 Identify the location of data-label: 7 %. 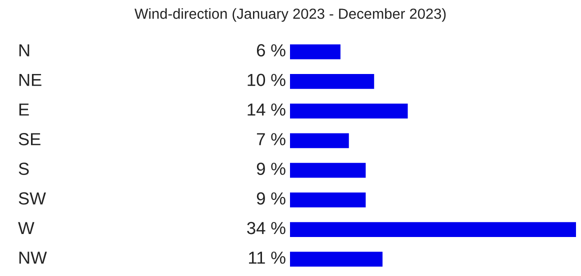
(271, 139).